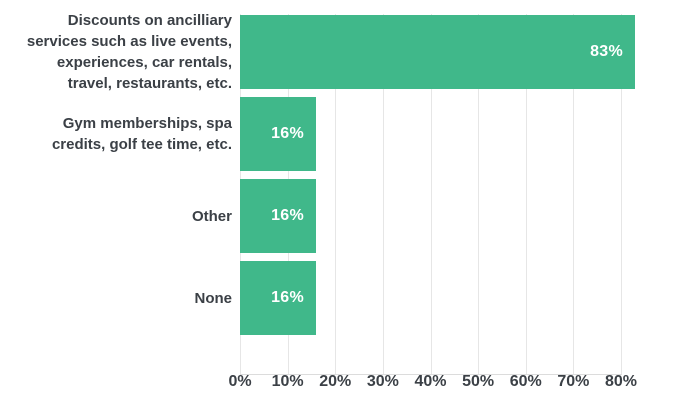 The height and width of the screenshot is (403, 682). I want to click on x-tick-label: 10%, so click(287, 381).